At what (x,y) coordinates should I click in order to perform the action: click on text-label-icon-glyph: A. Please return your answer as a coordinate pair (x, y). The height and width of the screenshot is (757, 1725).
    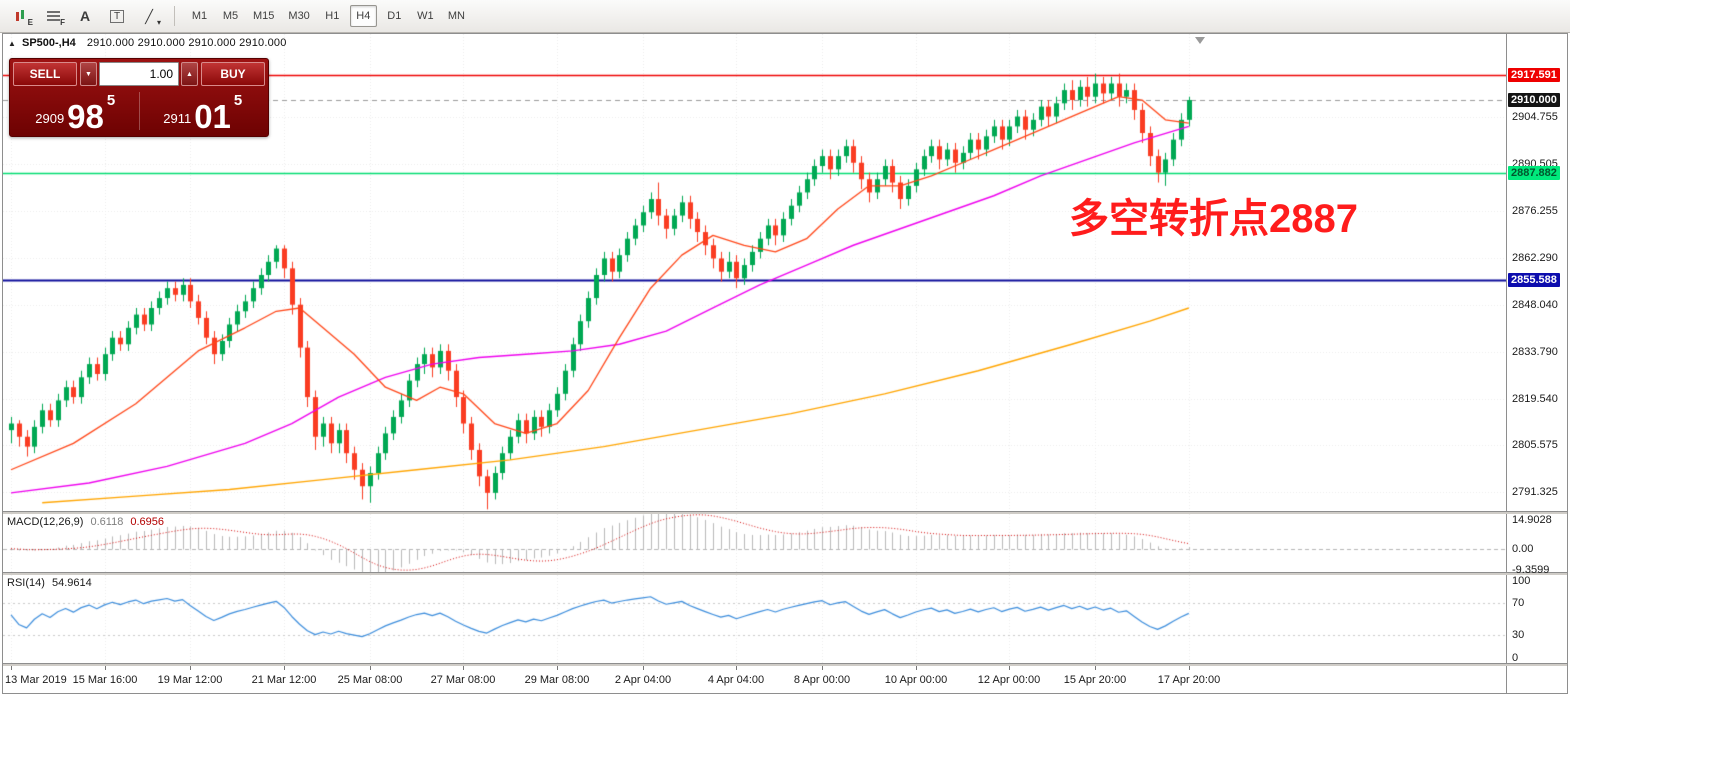
    Looking at the image, I should click on (85, 16).